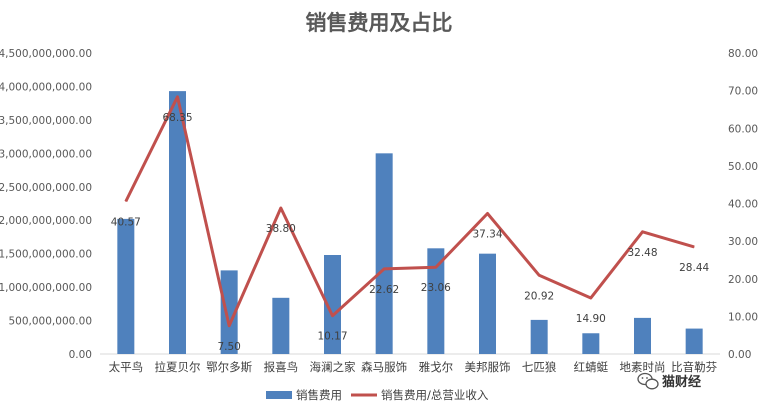  Describe the element at coordinates (743, 167) in the screenshot. I see `y-right-tick-label: 50.00` at that location.